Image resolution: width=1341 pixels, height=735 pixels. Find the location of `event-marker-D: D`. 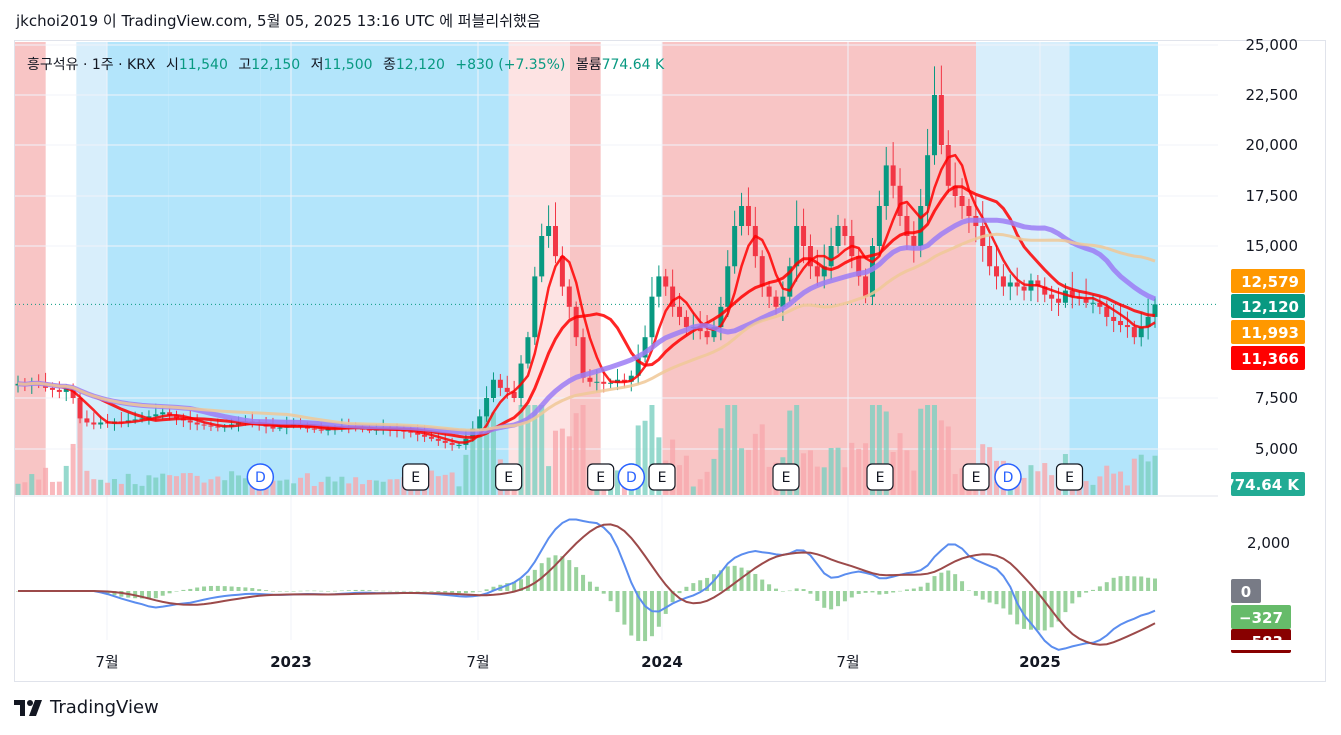

event-marker-D: D is located at coordinates (260, 477).